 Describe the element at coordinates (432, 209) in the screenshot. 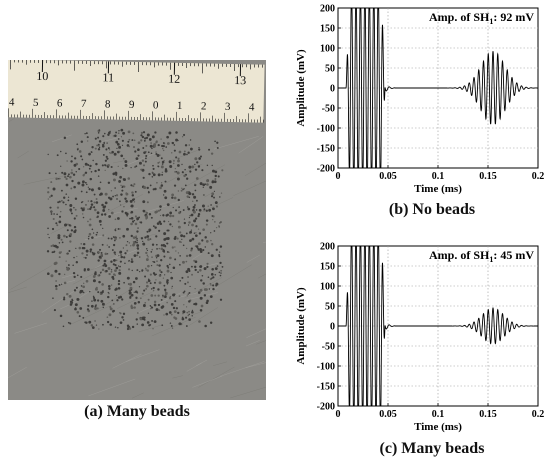

I see `caption-b: (b) No beads` at that location.